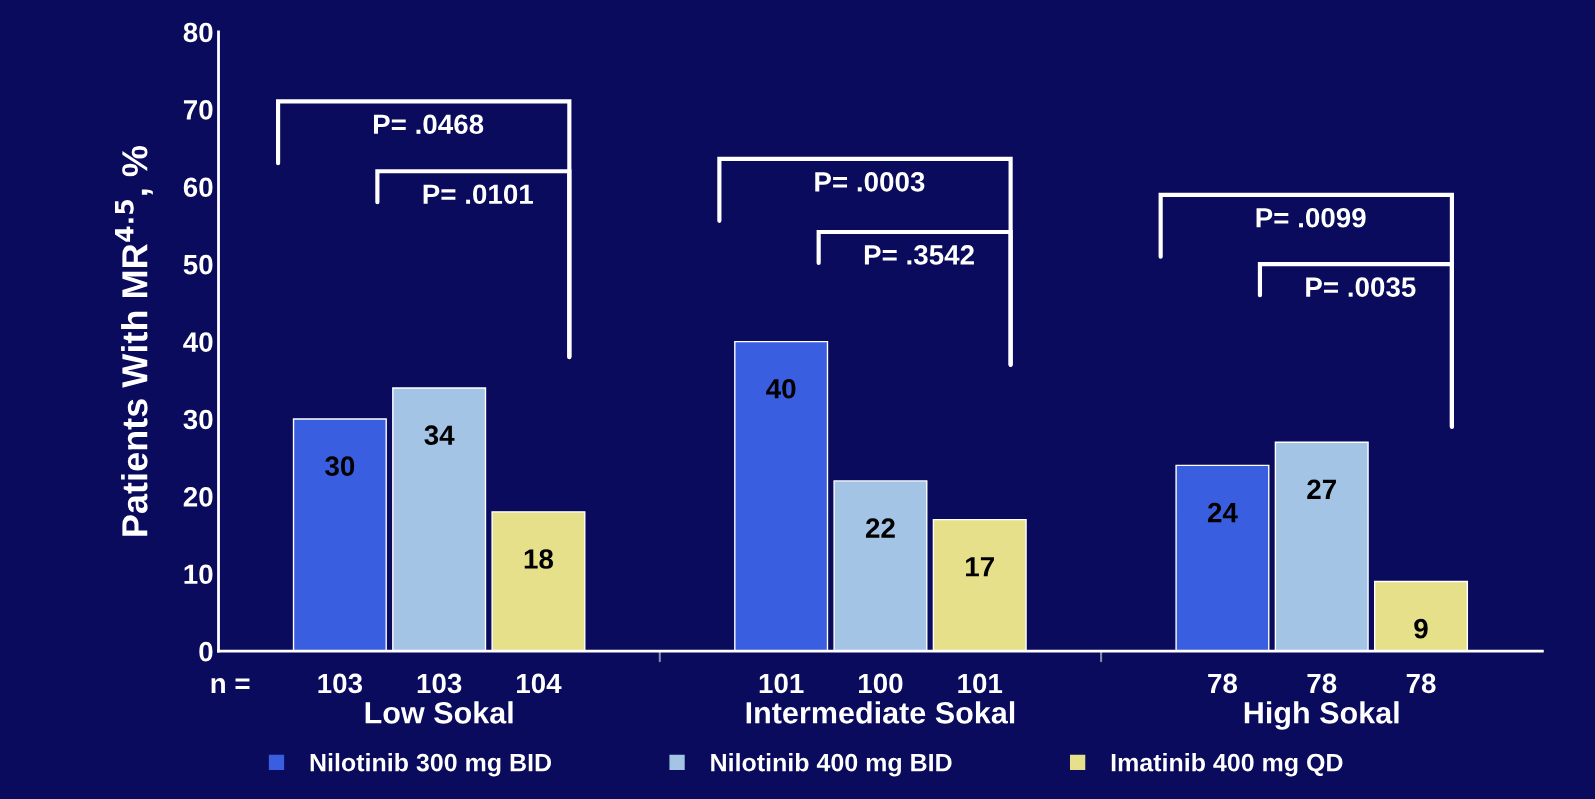 The image size is (1595, 799). I want to click on data-label: 9, so click(1421, 628).